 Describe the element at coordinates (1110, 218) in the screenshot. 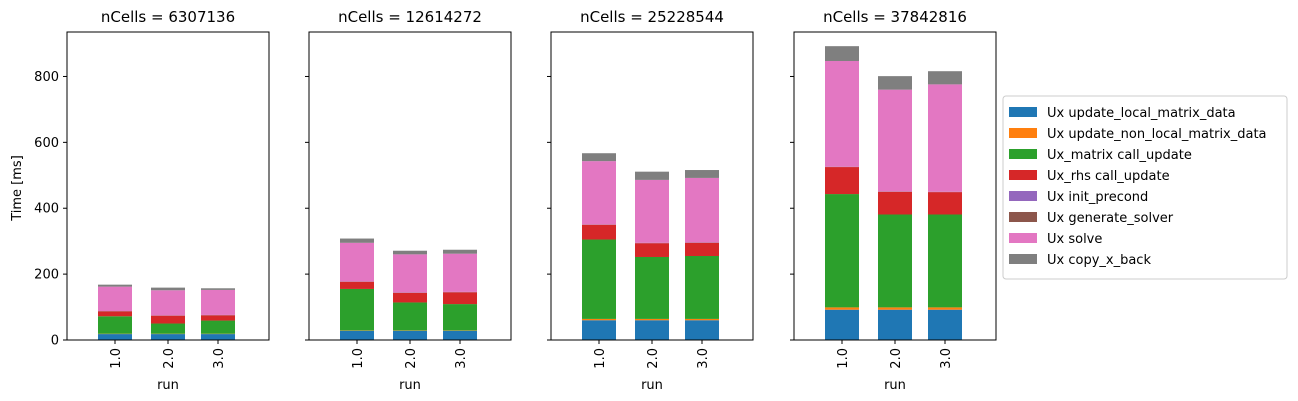

I see `legend-label: Ux generate_solver` at that location.